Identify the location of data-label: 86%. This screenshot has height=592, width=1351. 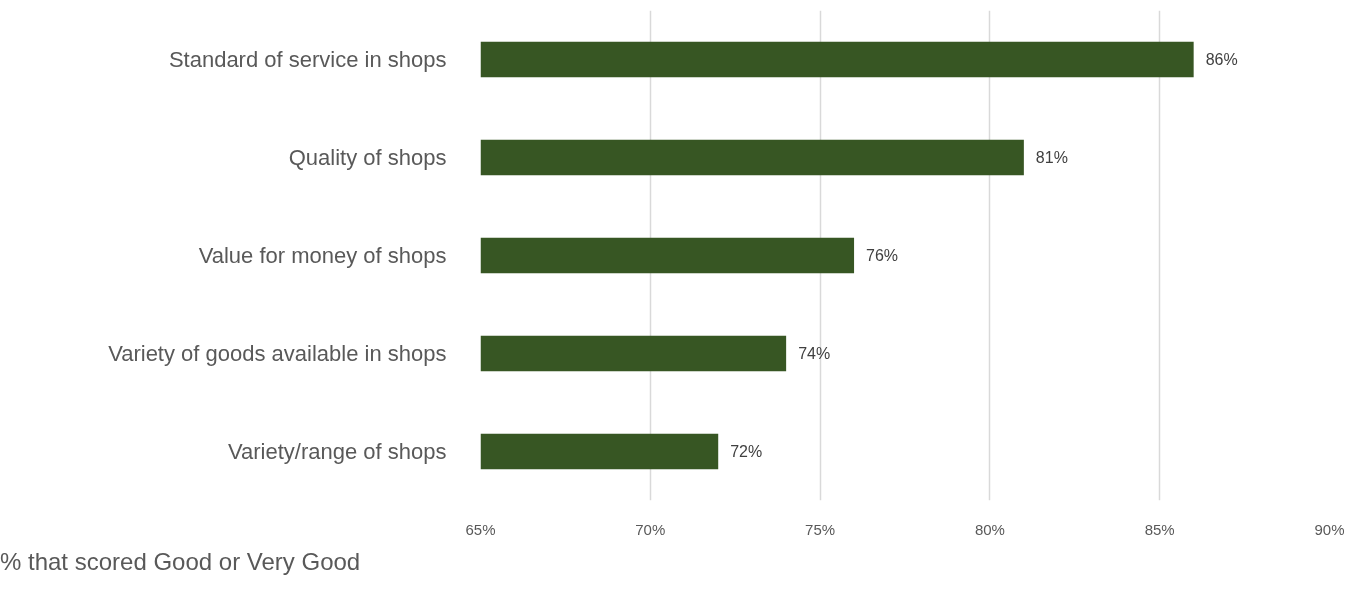
(1221, 59).